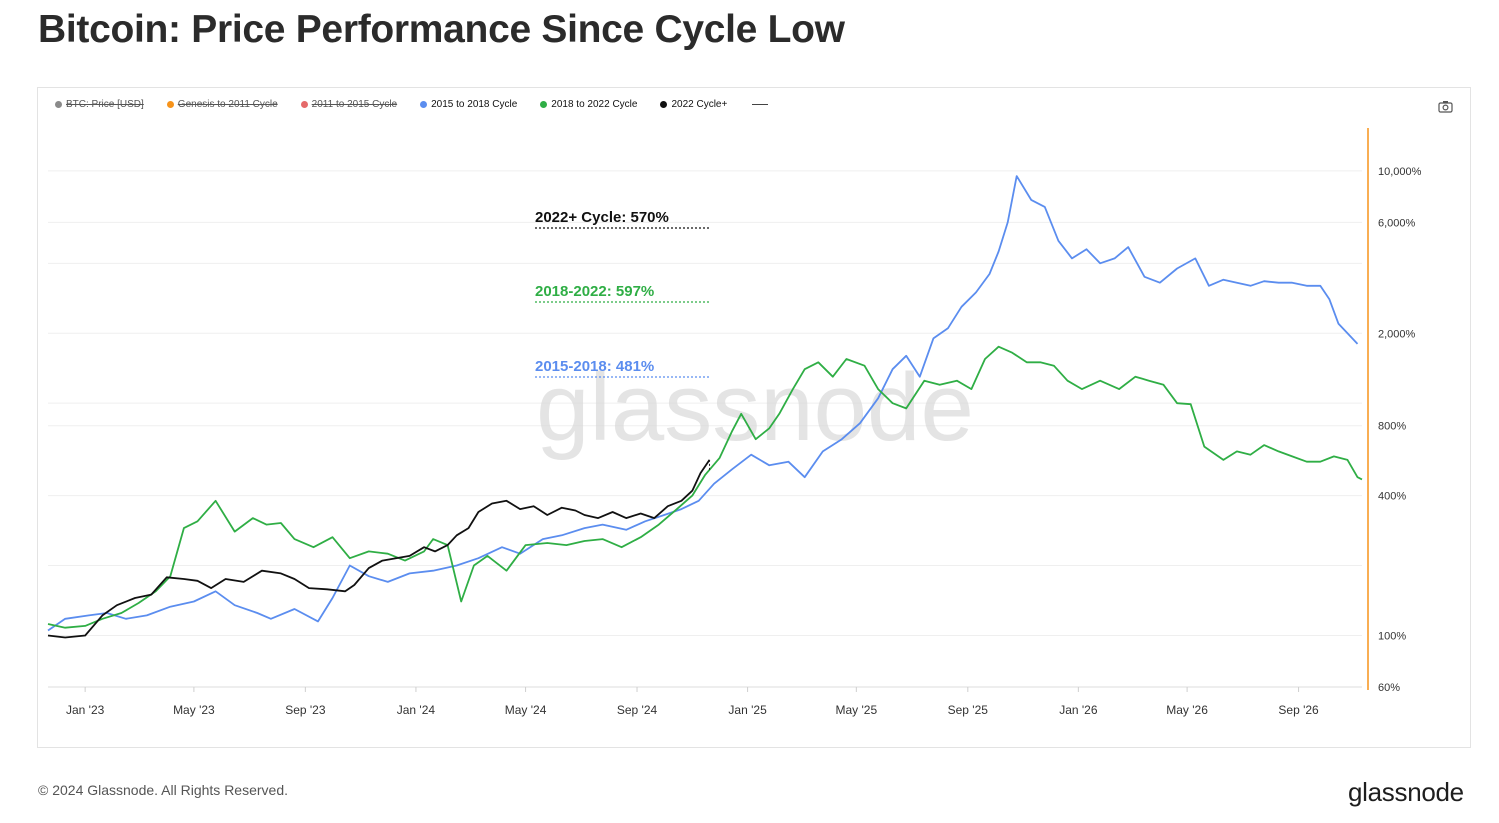 The height and width of the screenshot is (823, 1499). I want to click on x-tick-label: May '25, so click(857, 710).